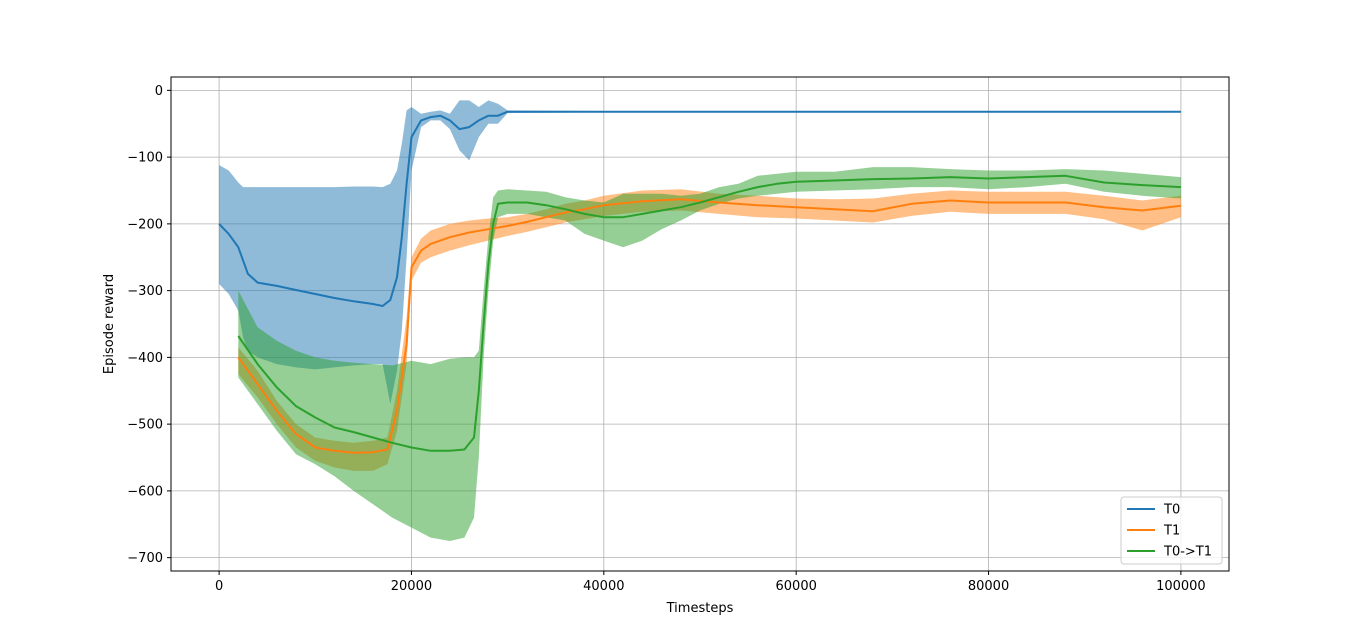 The image size is (1366, 642). Describe the element at coordinates (145, 224) in the screenshot. I see `y-tick-label: −200` at that location.